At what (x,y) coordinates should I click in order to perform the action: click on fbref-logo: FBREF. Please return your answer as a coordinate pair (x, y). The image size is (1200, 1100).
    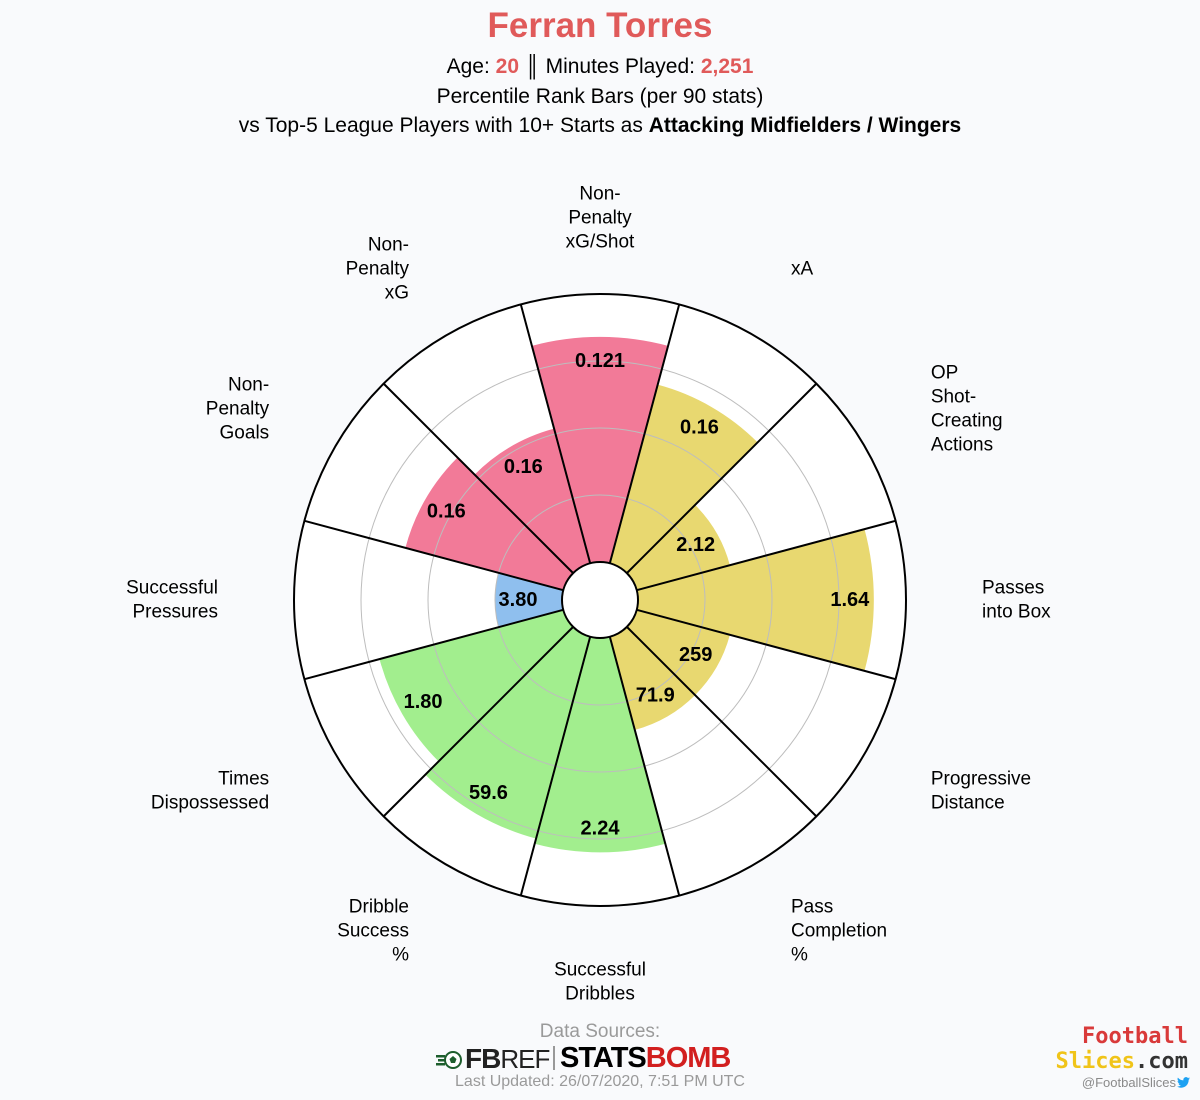
    Looking at the image, I should click on (493, 1059).